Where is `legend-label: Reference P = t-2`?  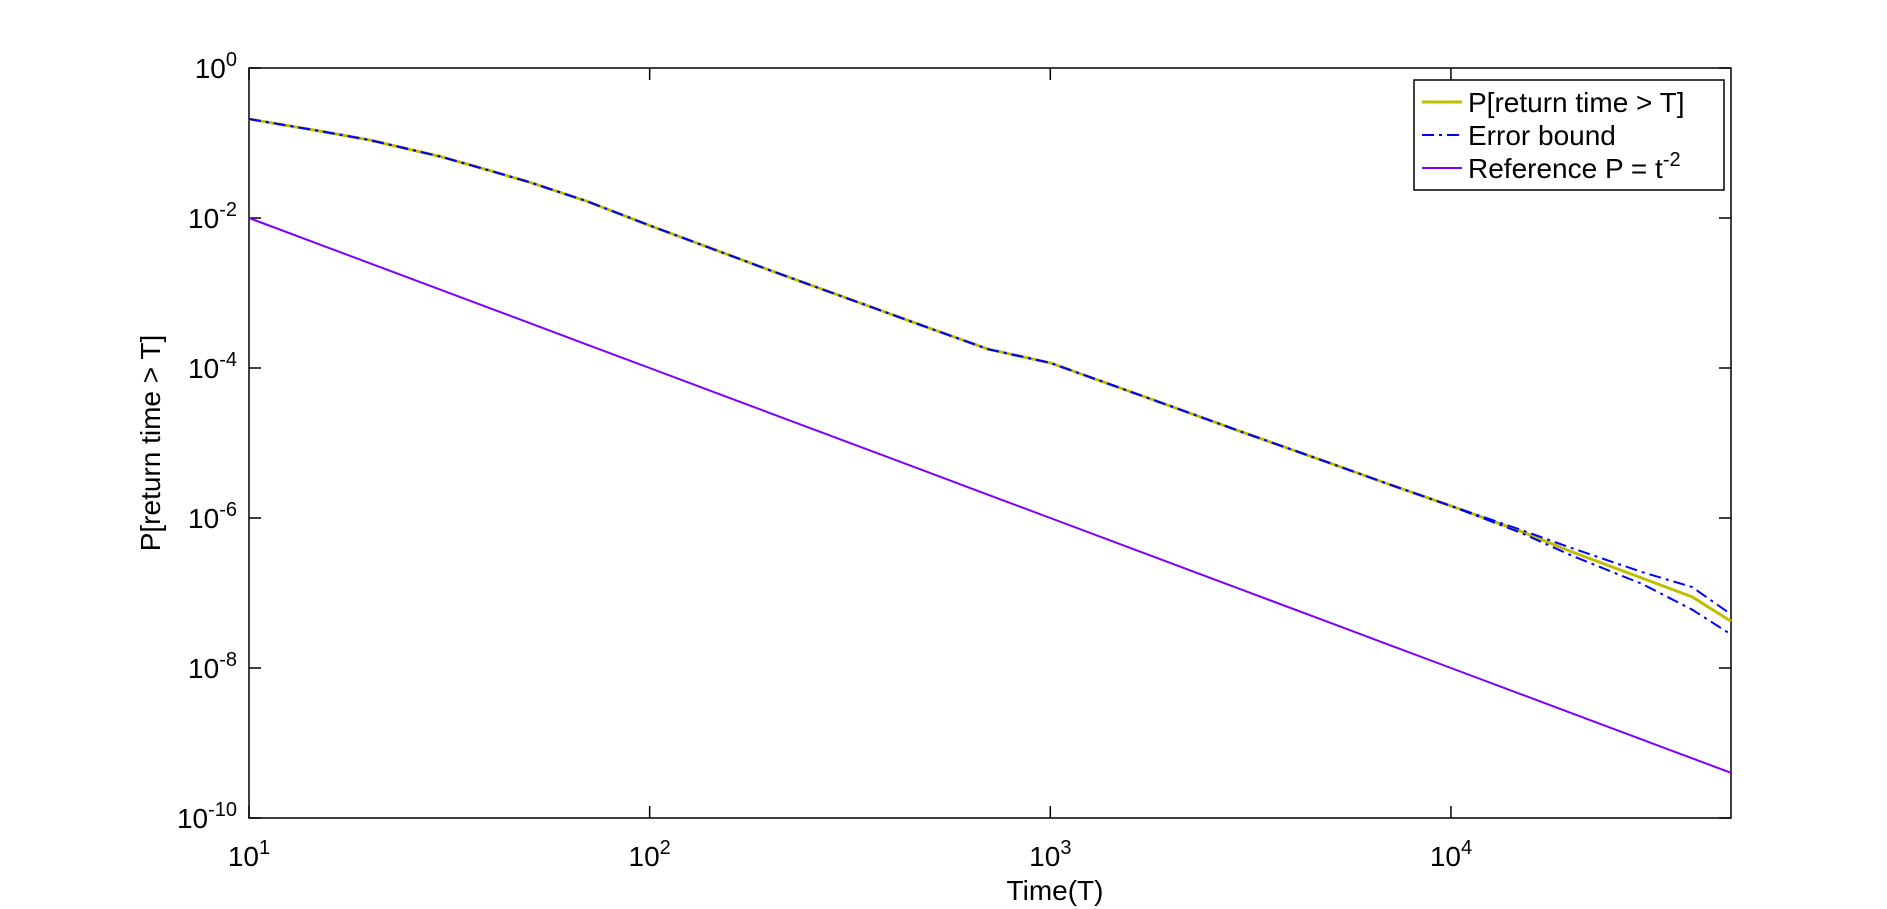 legend-label: Reference P = t-2 is located at coordinates (1574, 166).